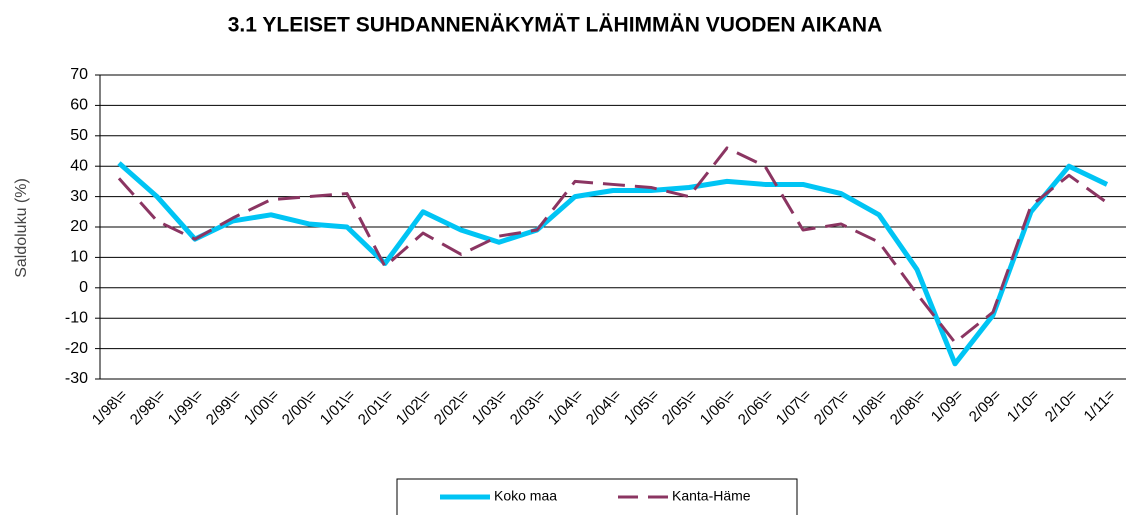 The image size is (1127, 515). What do you see at coordinates (76, 348) in the screenshot?
I see `y-tick-label: -20` at bounding box center [76, 348].